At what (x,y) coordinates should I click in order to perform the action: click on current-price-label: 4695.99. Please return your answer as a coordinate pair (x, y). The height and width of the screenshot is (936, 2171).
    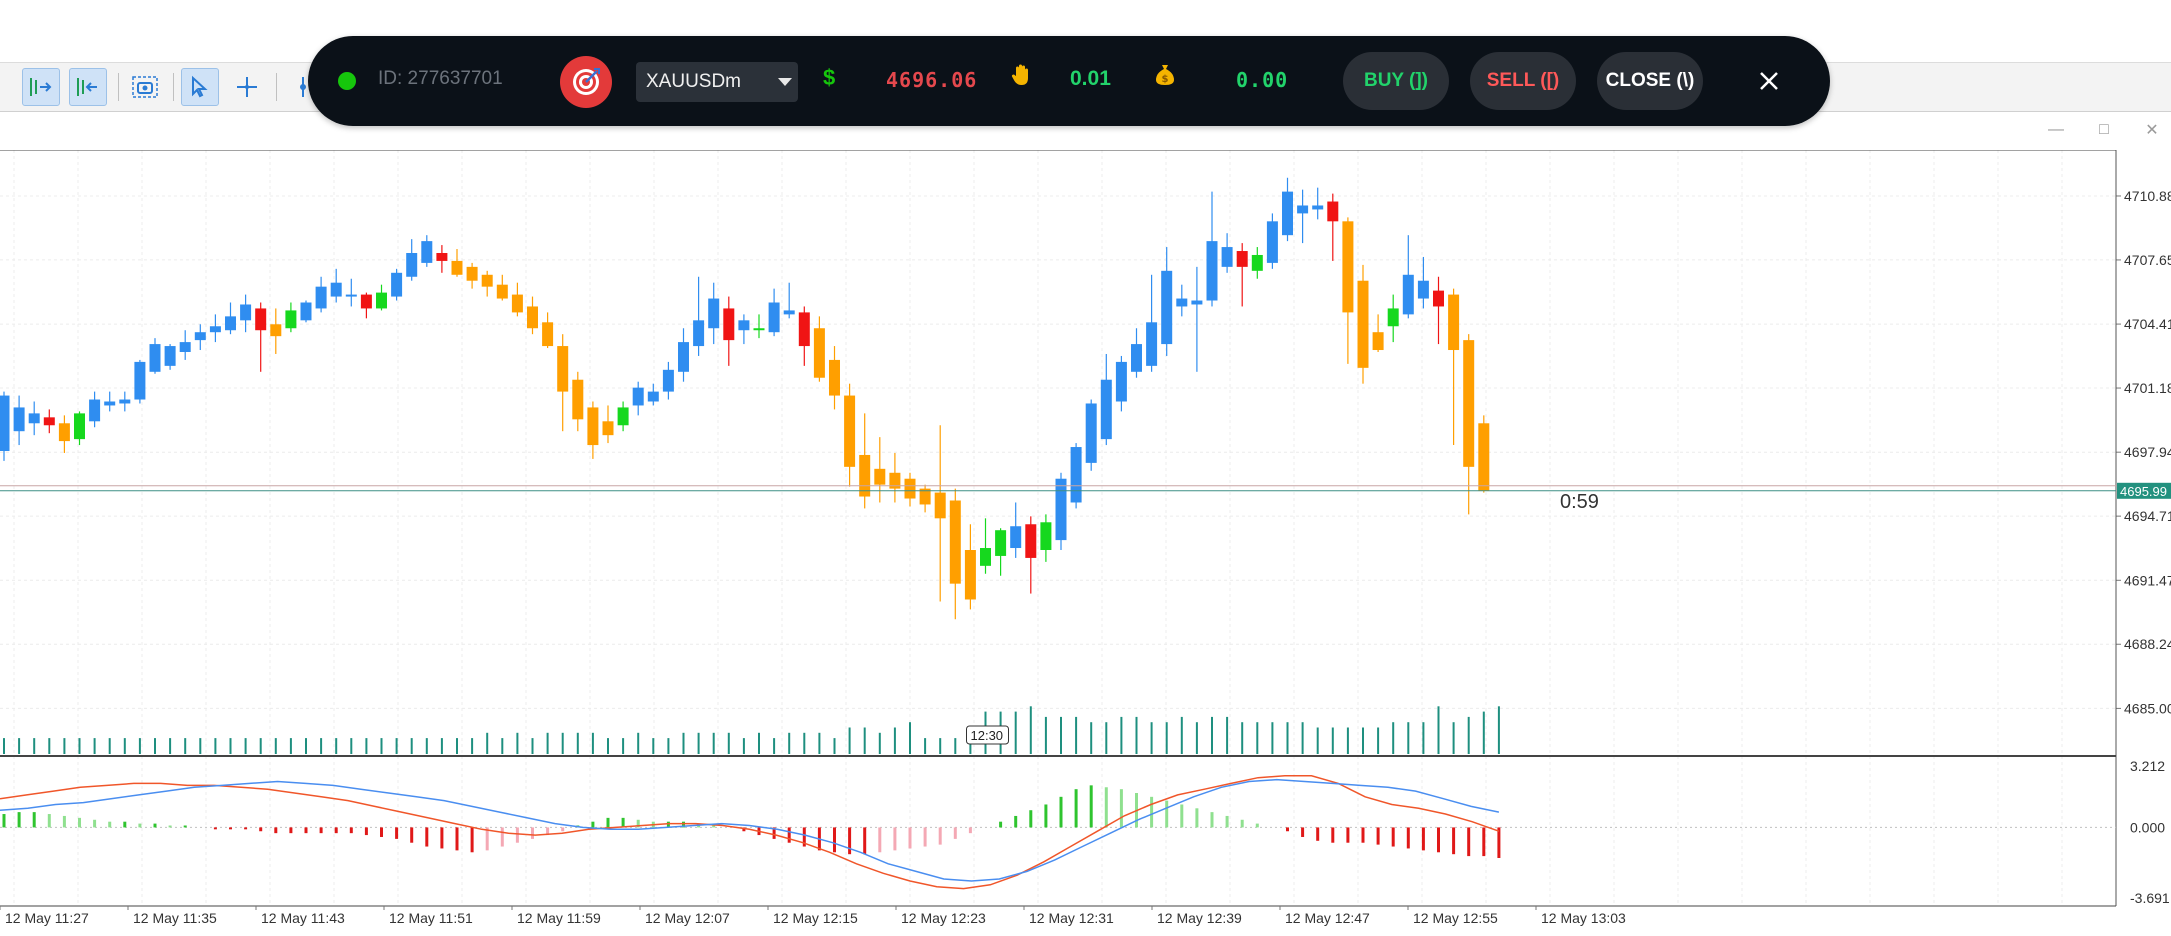
    Looking at the image, I should click on (2143, 491).